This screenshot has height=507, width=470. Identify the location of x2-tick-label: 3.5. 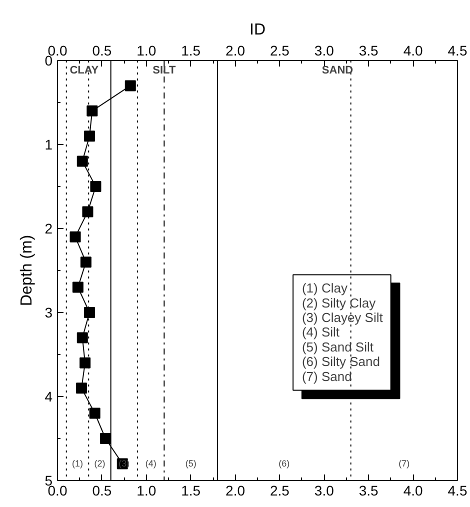
(368, 490).